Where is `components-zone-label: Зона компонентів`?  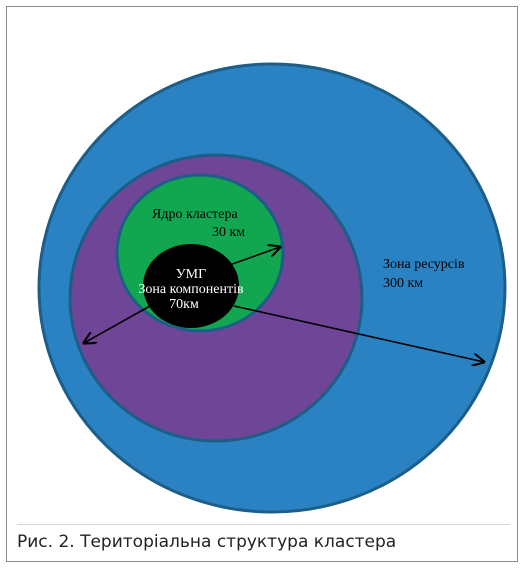 components-zone-label: Зона компонентів is located at coordinates (191, 289).